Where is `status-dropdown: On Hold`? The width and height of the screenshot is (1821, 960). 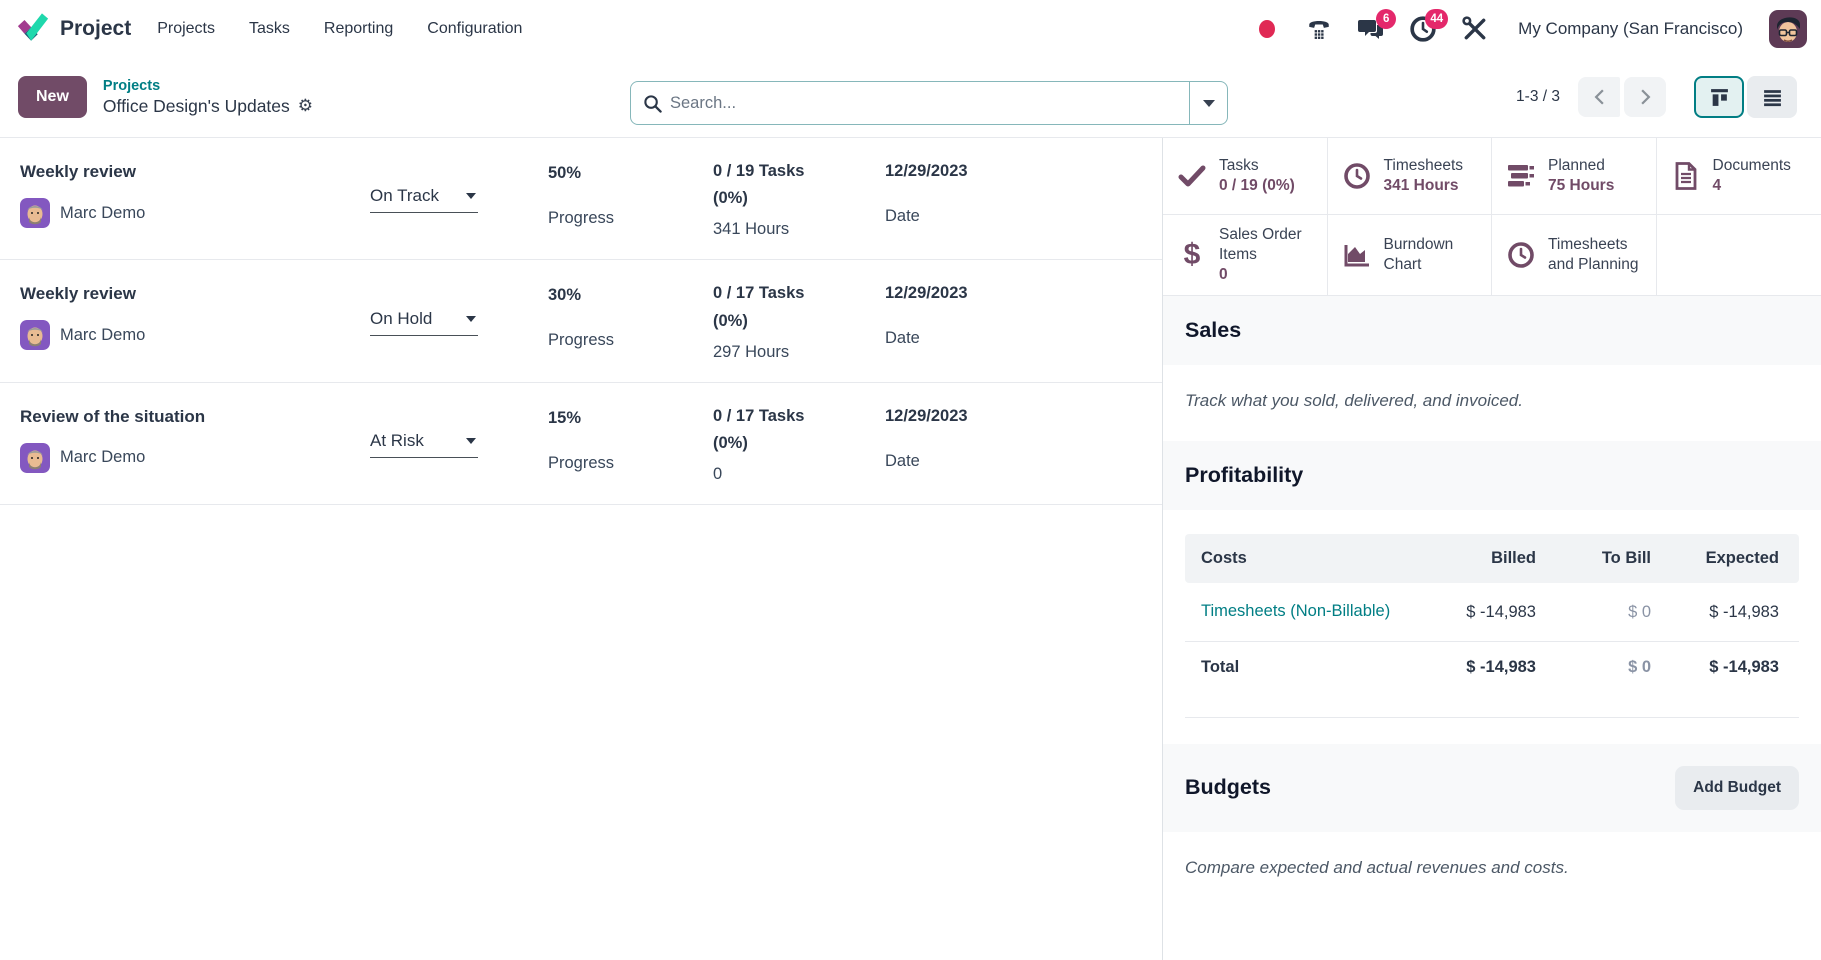 status-dropdown: On Hold is located at coordinates (424, 321).